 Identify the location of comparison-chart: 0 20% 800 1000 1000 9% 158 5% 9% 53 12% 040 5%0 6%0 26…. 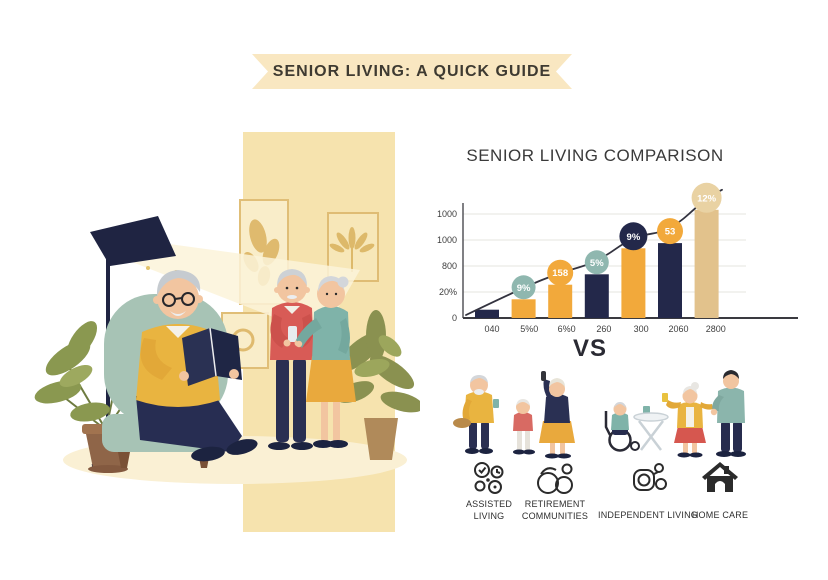
(617, 258).